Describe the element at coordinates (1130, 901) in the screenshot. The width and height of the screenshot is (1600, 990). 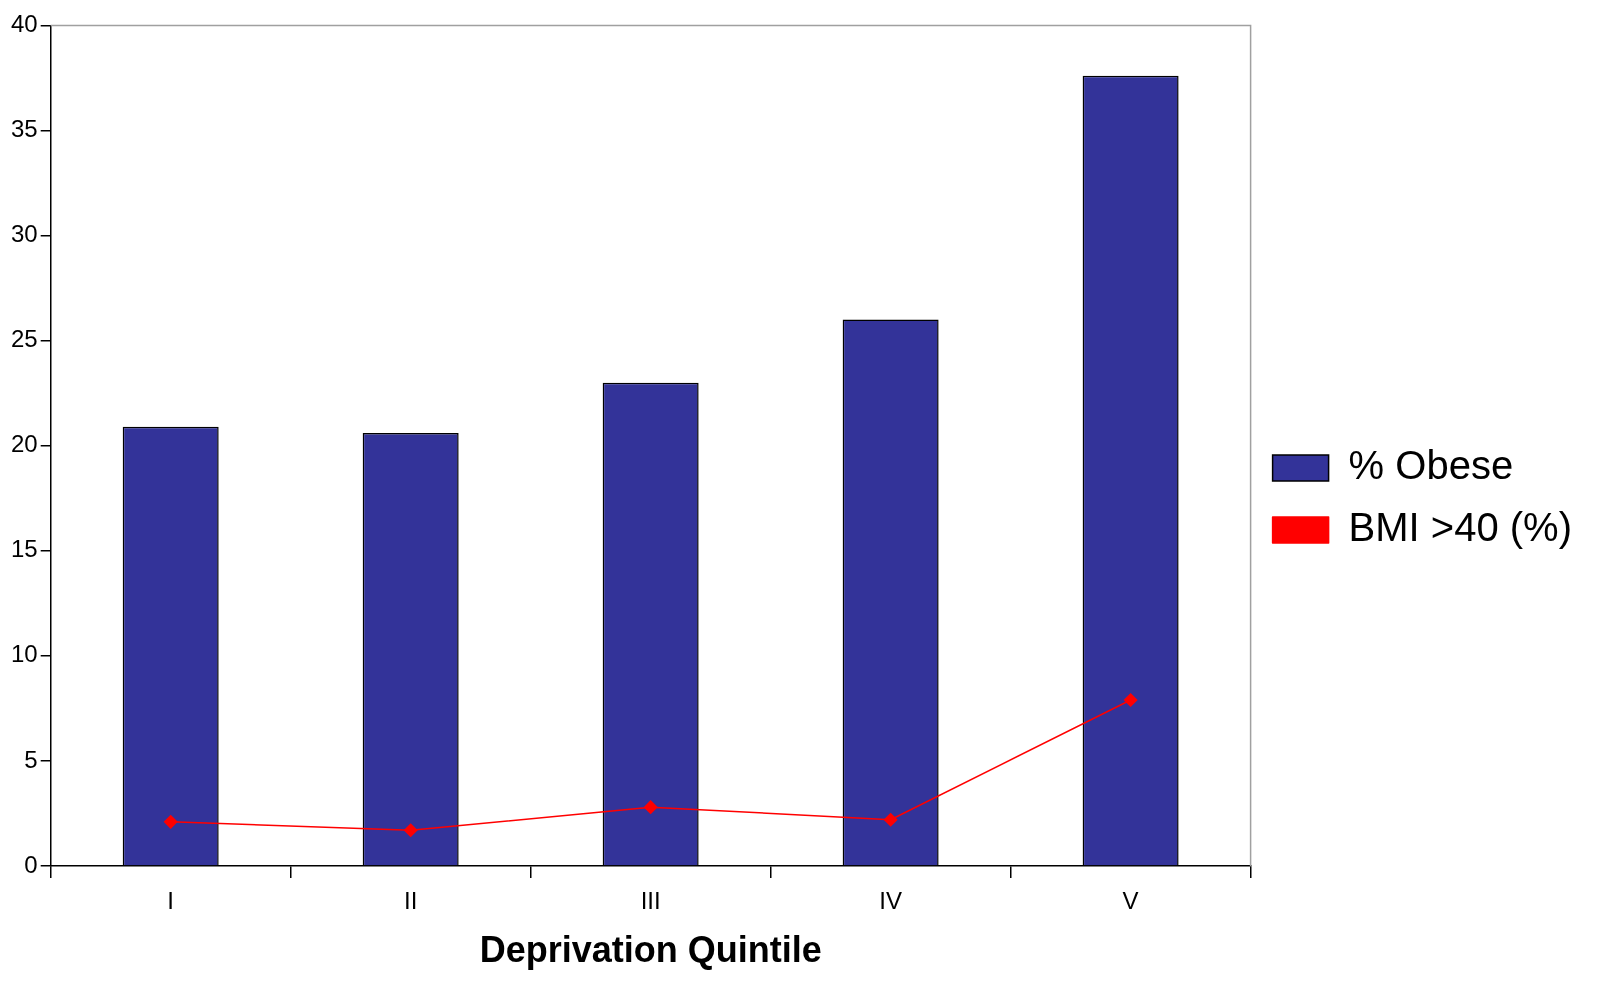
I see `x-tick-label: V` at that location.